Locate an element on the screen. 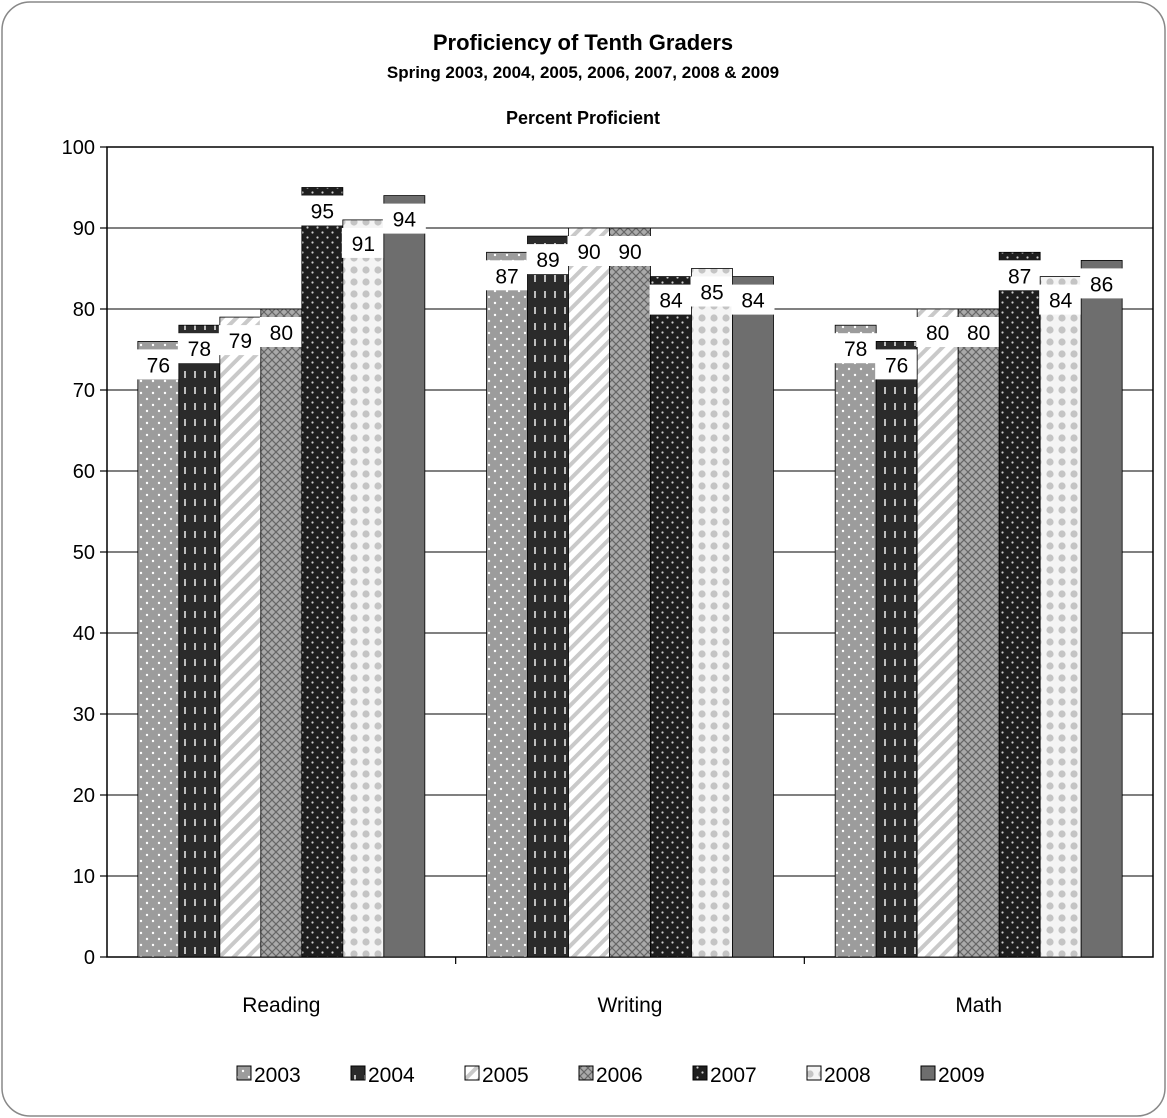 This screenshot has height=1118, width=1167. legend-label-2005: 2005 is located at coordinates (505, 1075).